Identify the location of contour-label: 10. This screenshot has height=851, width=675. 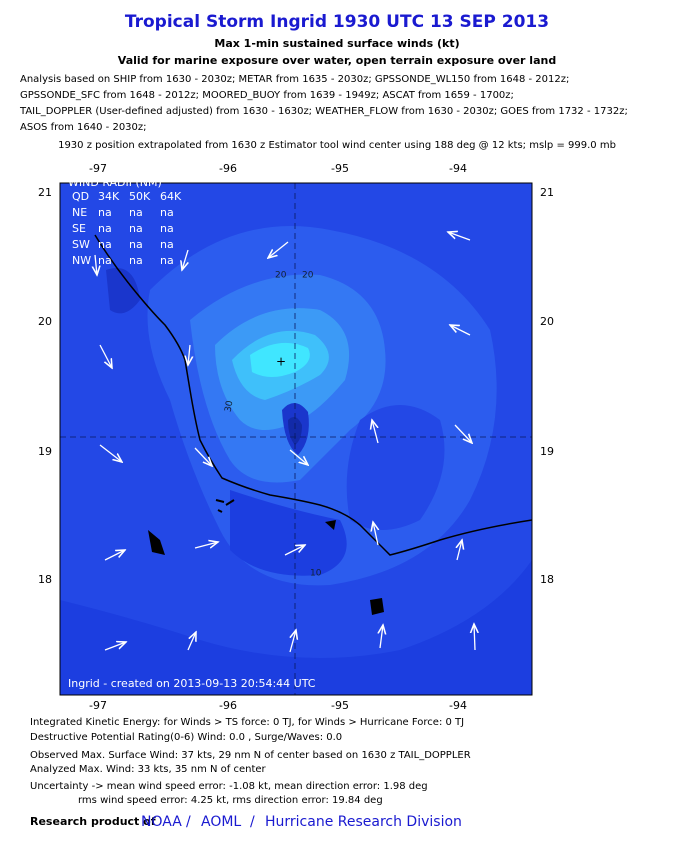
(316, 574).